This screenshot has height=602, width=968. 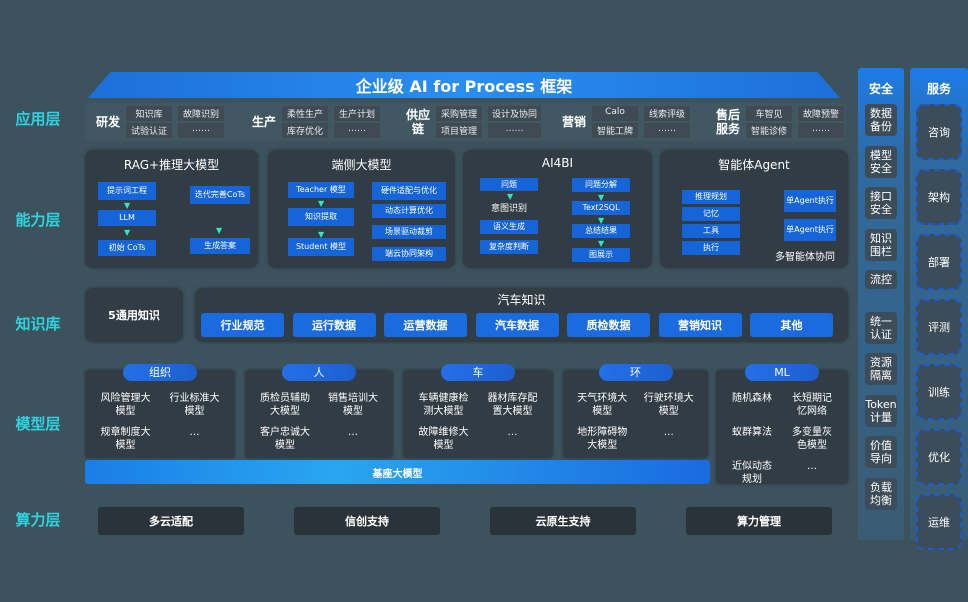 I want to click on model-item: 行驶环境大模型, so click(x=668, y=405).